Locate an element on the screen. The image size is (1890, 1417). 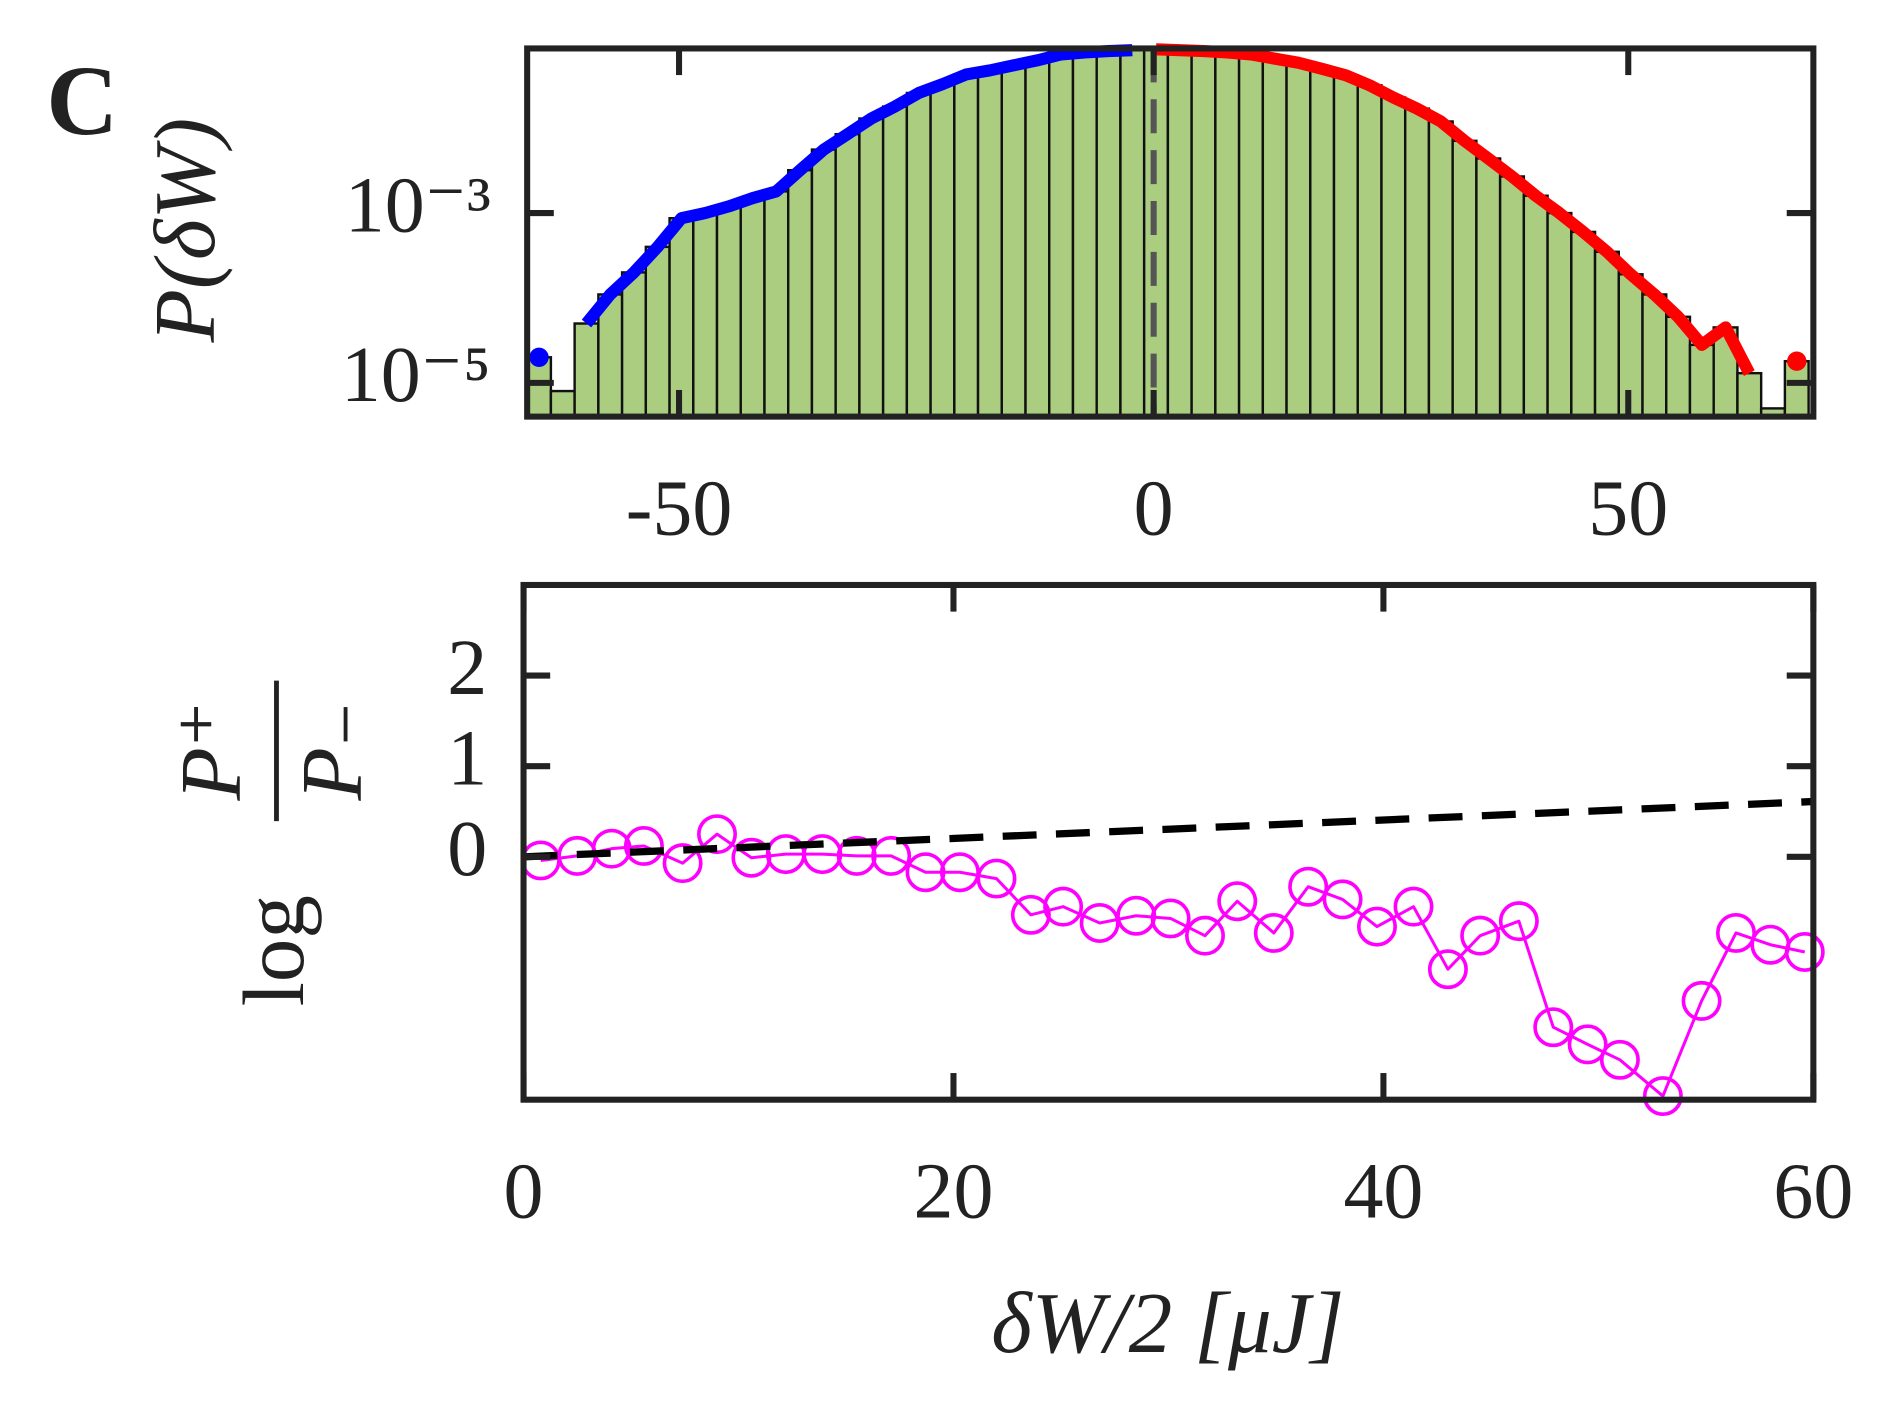
y-tick-label: 10⁻³ is located at coordinates (418, 205).